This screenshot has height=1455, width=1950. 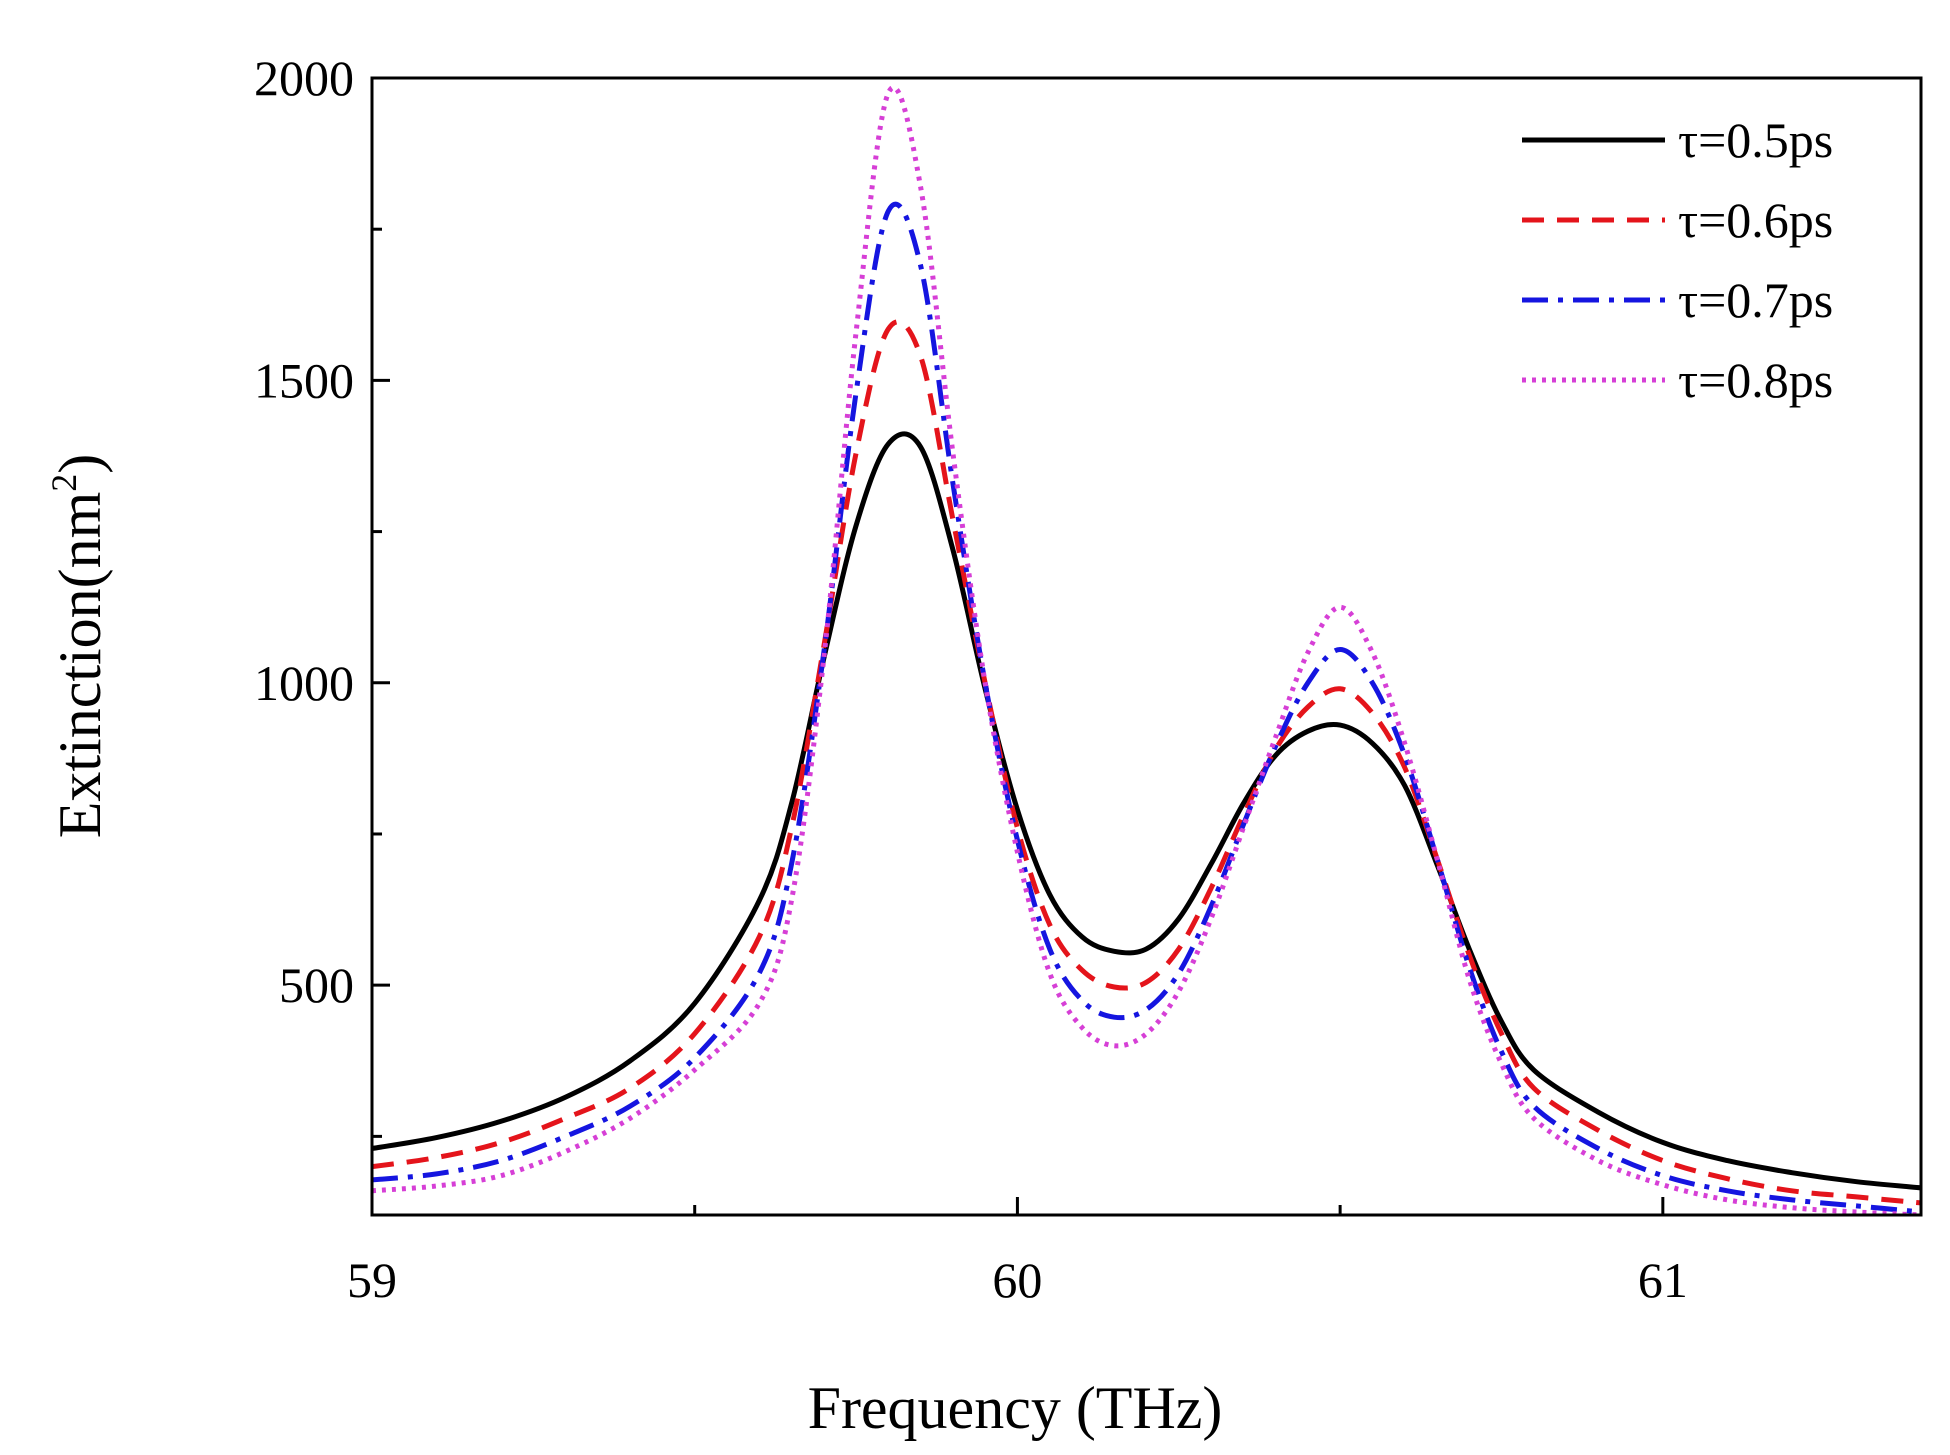 What do you see at coordinates (316, 985) in the screenshot?
I see `y-tick-label: 500` at bounding box center [316, 985].